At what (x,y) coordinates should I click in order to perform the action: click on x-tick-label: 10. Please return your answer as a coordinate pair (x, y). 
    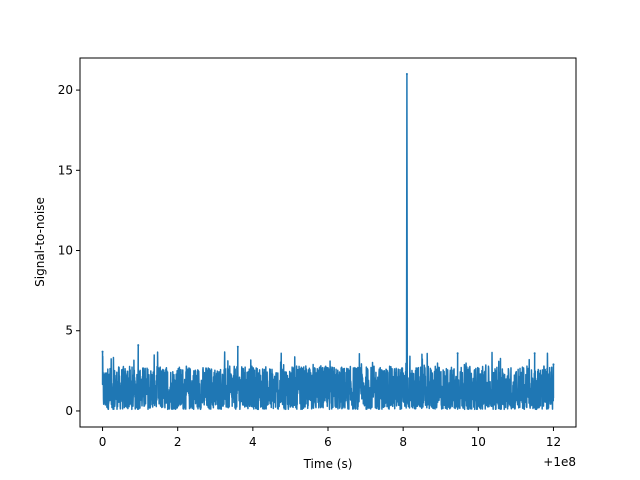
    Looking at the image, I should click on (478, 442).